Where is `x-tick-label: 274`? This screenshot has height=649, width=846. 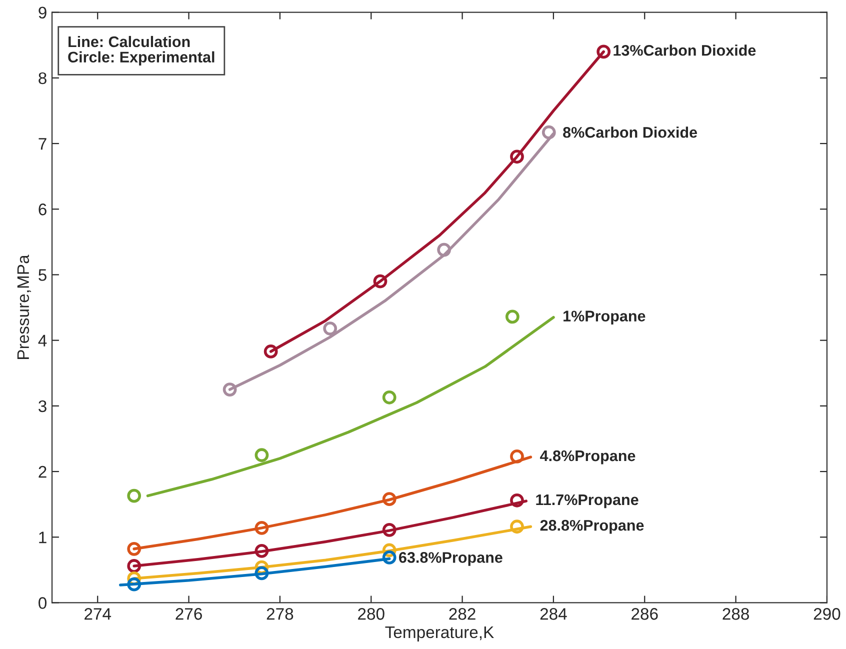
x-tick-label: 274 is located at coordinates (98, 614).